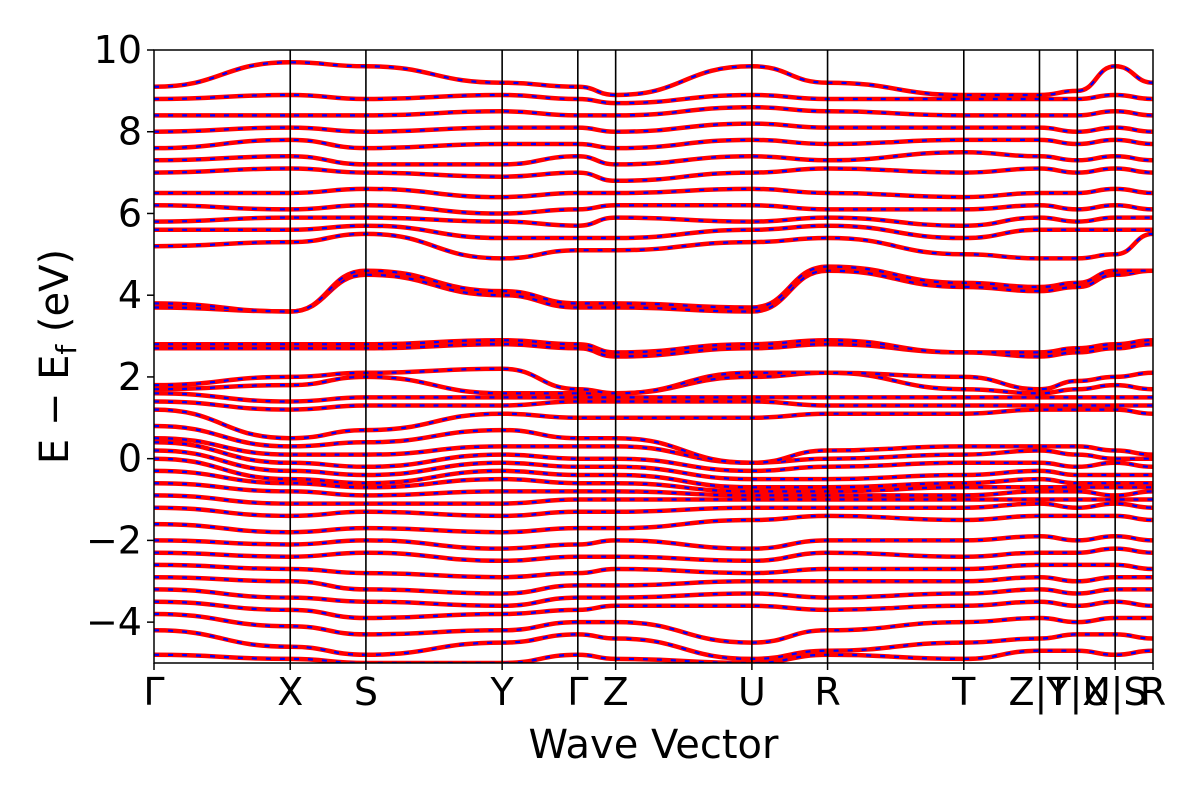 Image resolution: width=1200 pixels, height=800 pixels. Describe the element at coordinates (114, 540) in the screenshot. I see `y-tick-label-1: −2` at that location.